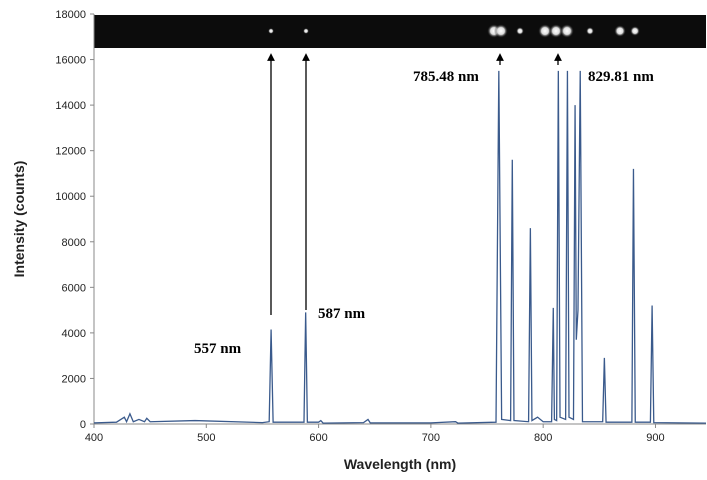  Describe the element at coordinates (70, 197) in the screenshot. I see `y-tick-label: 10000` at that location.